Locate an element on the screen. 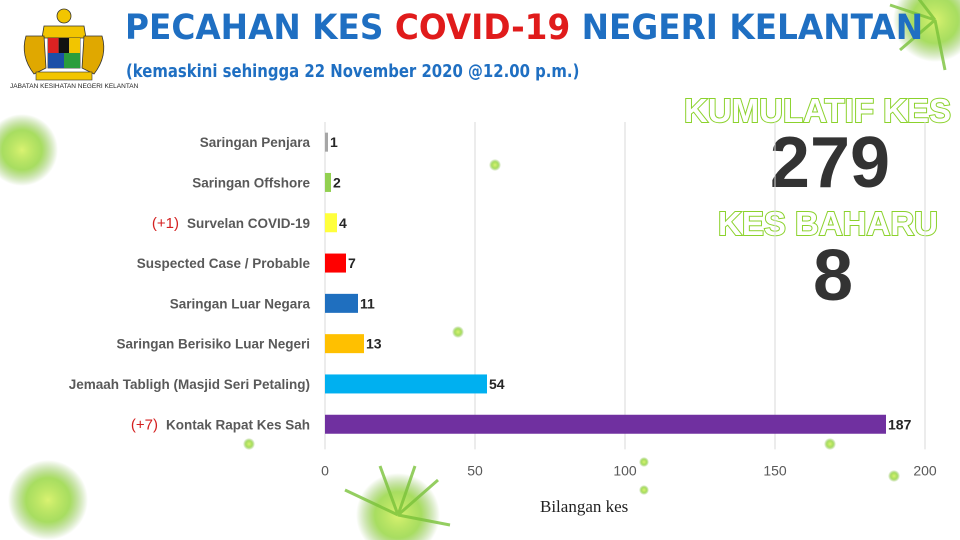 The height and width of the screenshot is (540, 960). category-label: Jemaah Tabligh (Masjid Seri Petaling) is located at coordinates (189, 384).